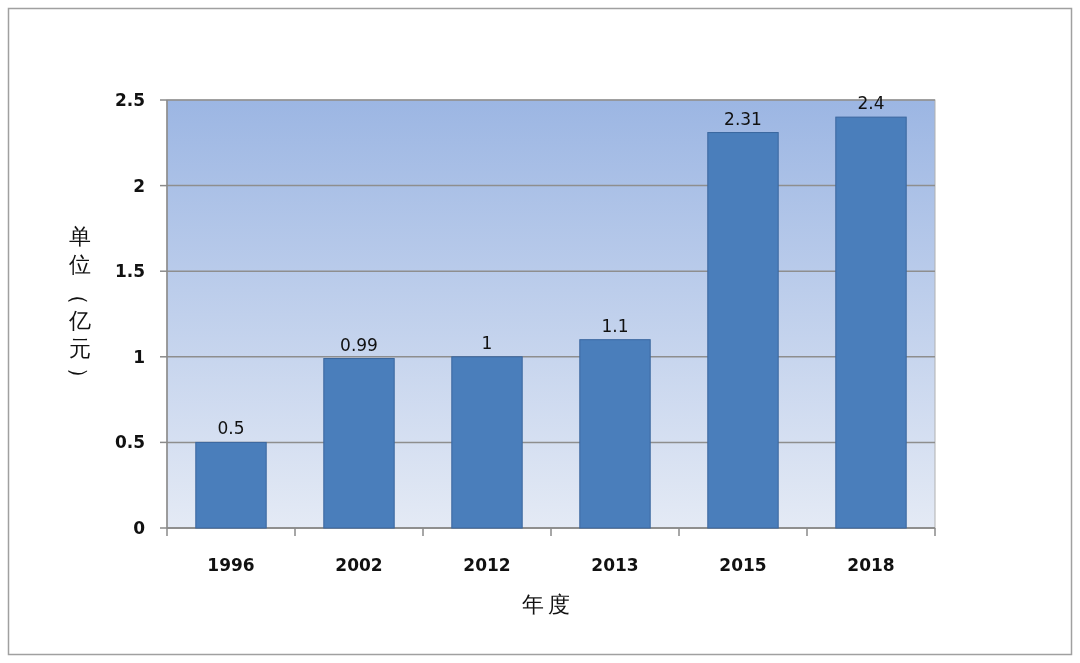  What do you see at coordinates (487, 342) in the screenshot?
I see `data-label: 1` at bounding box center [487, 342].